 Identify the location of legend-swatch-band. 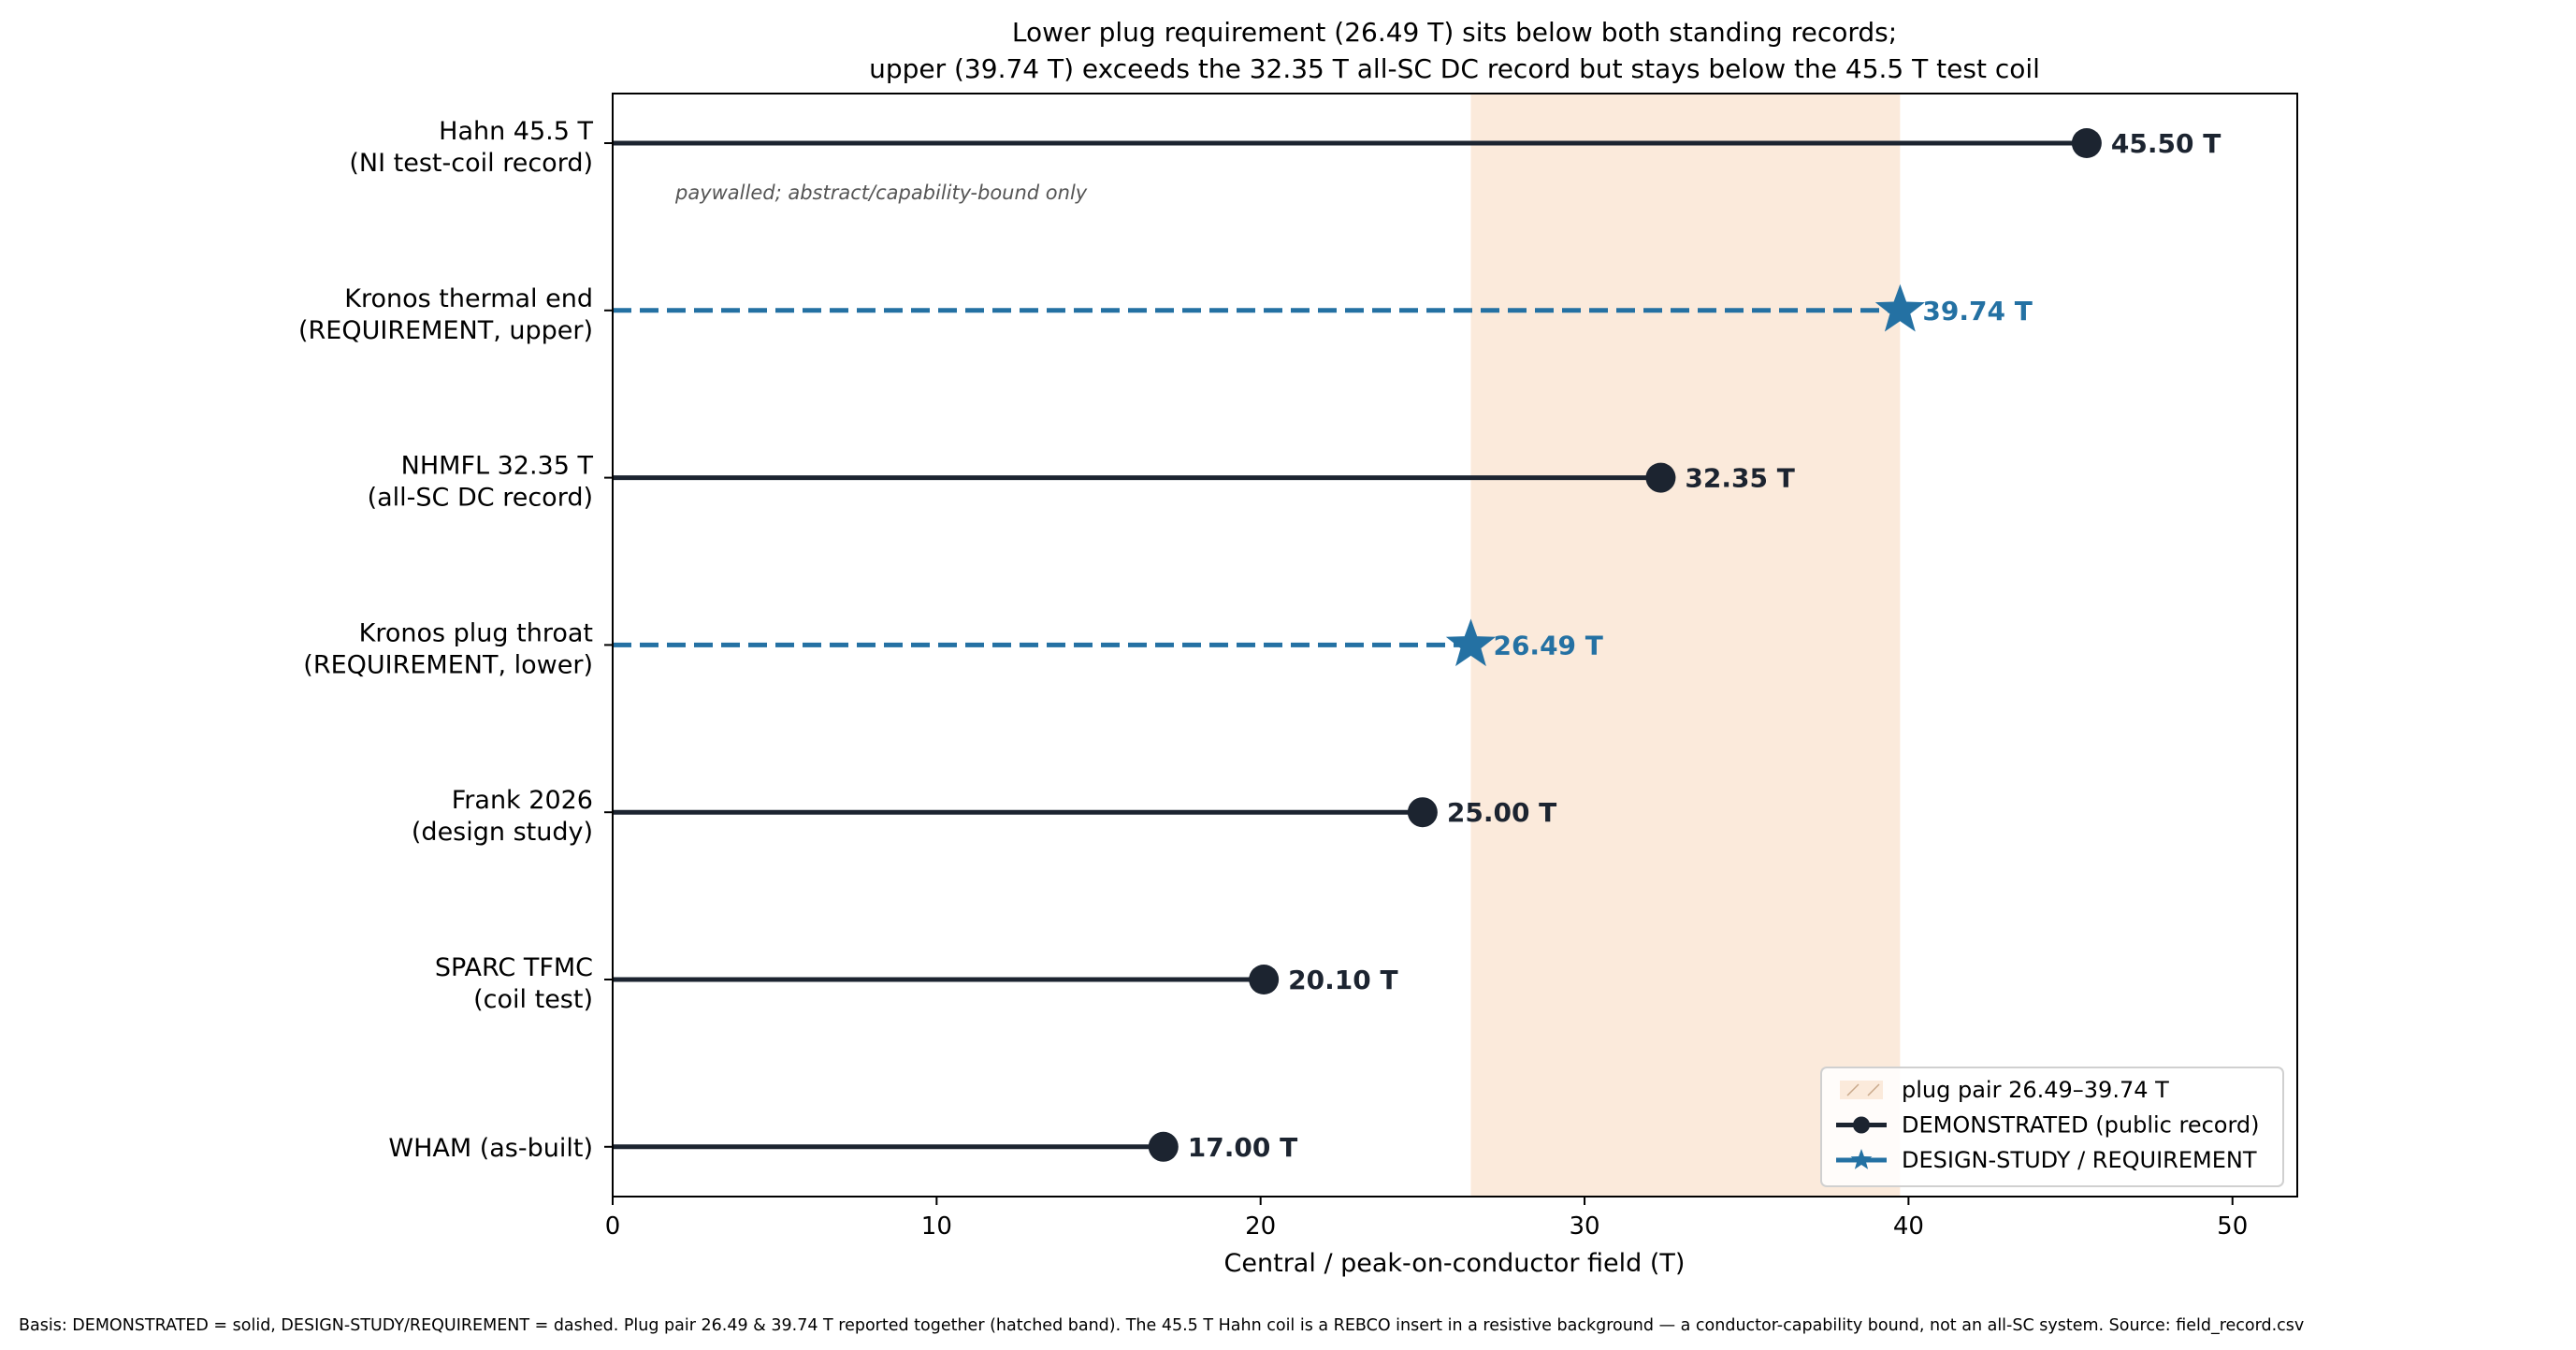
(1861, 1090).